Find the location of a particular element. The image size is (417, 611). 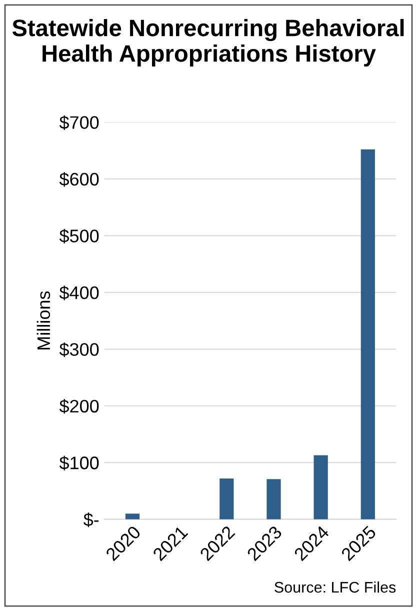

y-tick-label: $500 is located at coordinates (79, 236).